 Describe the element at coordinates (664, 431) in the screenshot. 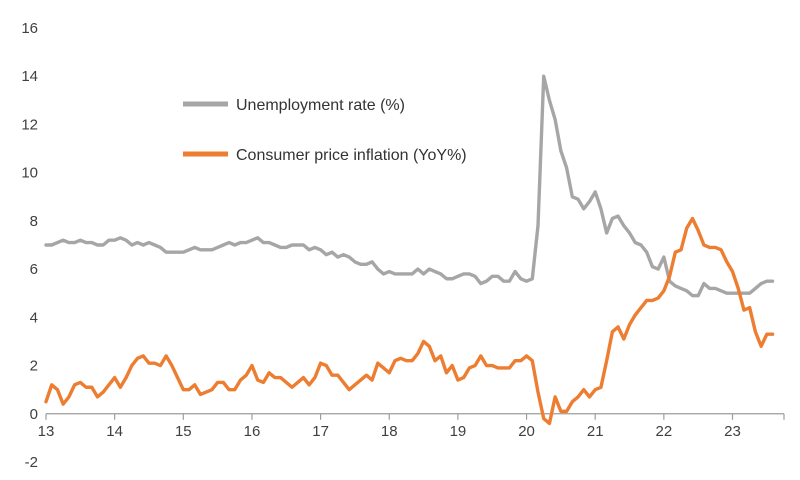

I see `x-tick-label: 22` at that location.